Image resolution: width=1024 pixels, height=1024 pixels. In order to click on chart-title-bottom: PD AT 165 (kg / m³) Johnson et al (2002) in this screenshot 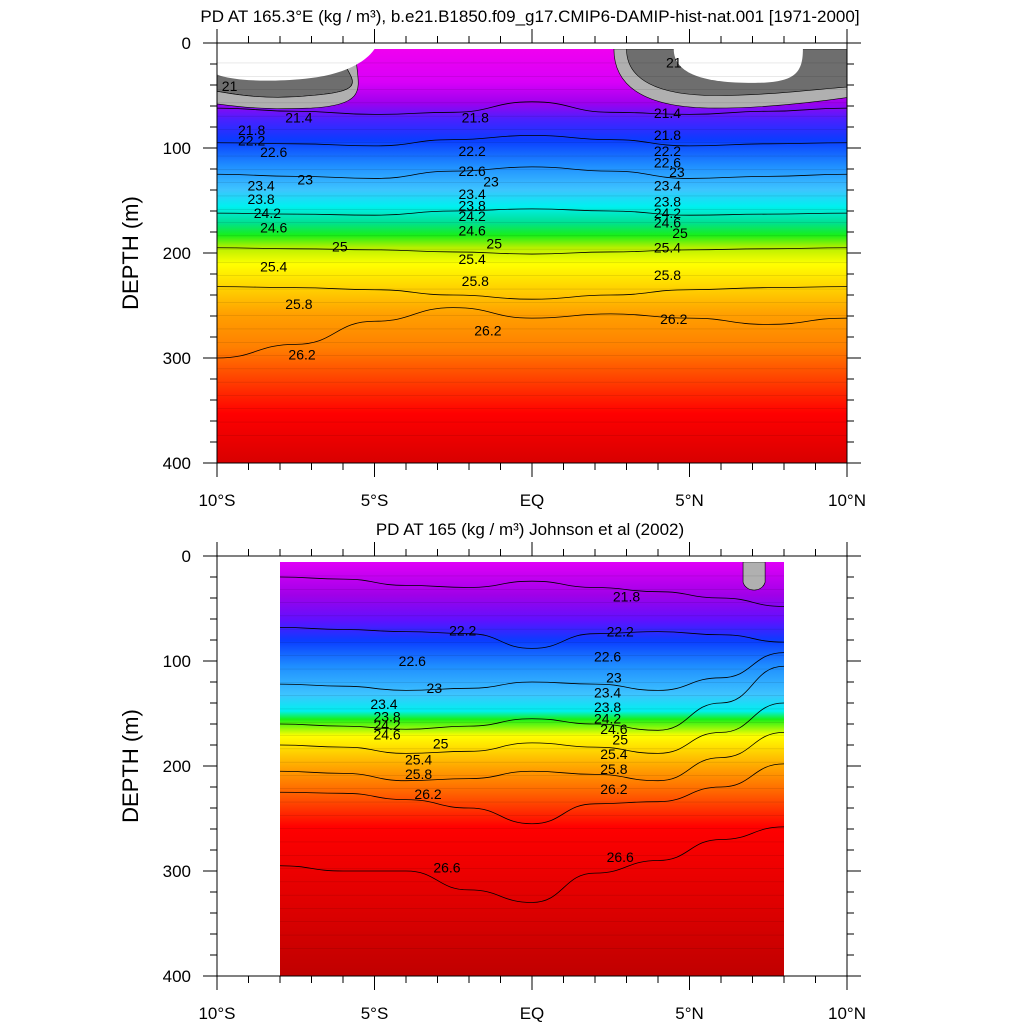, I will do `click(530, 529)`.